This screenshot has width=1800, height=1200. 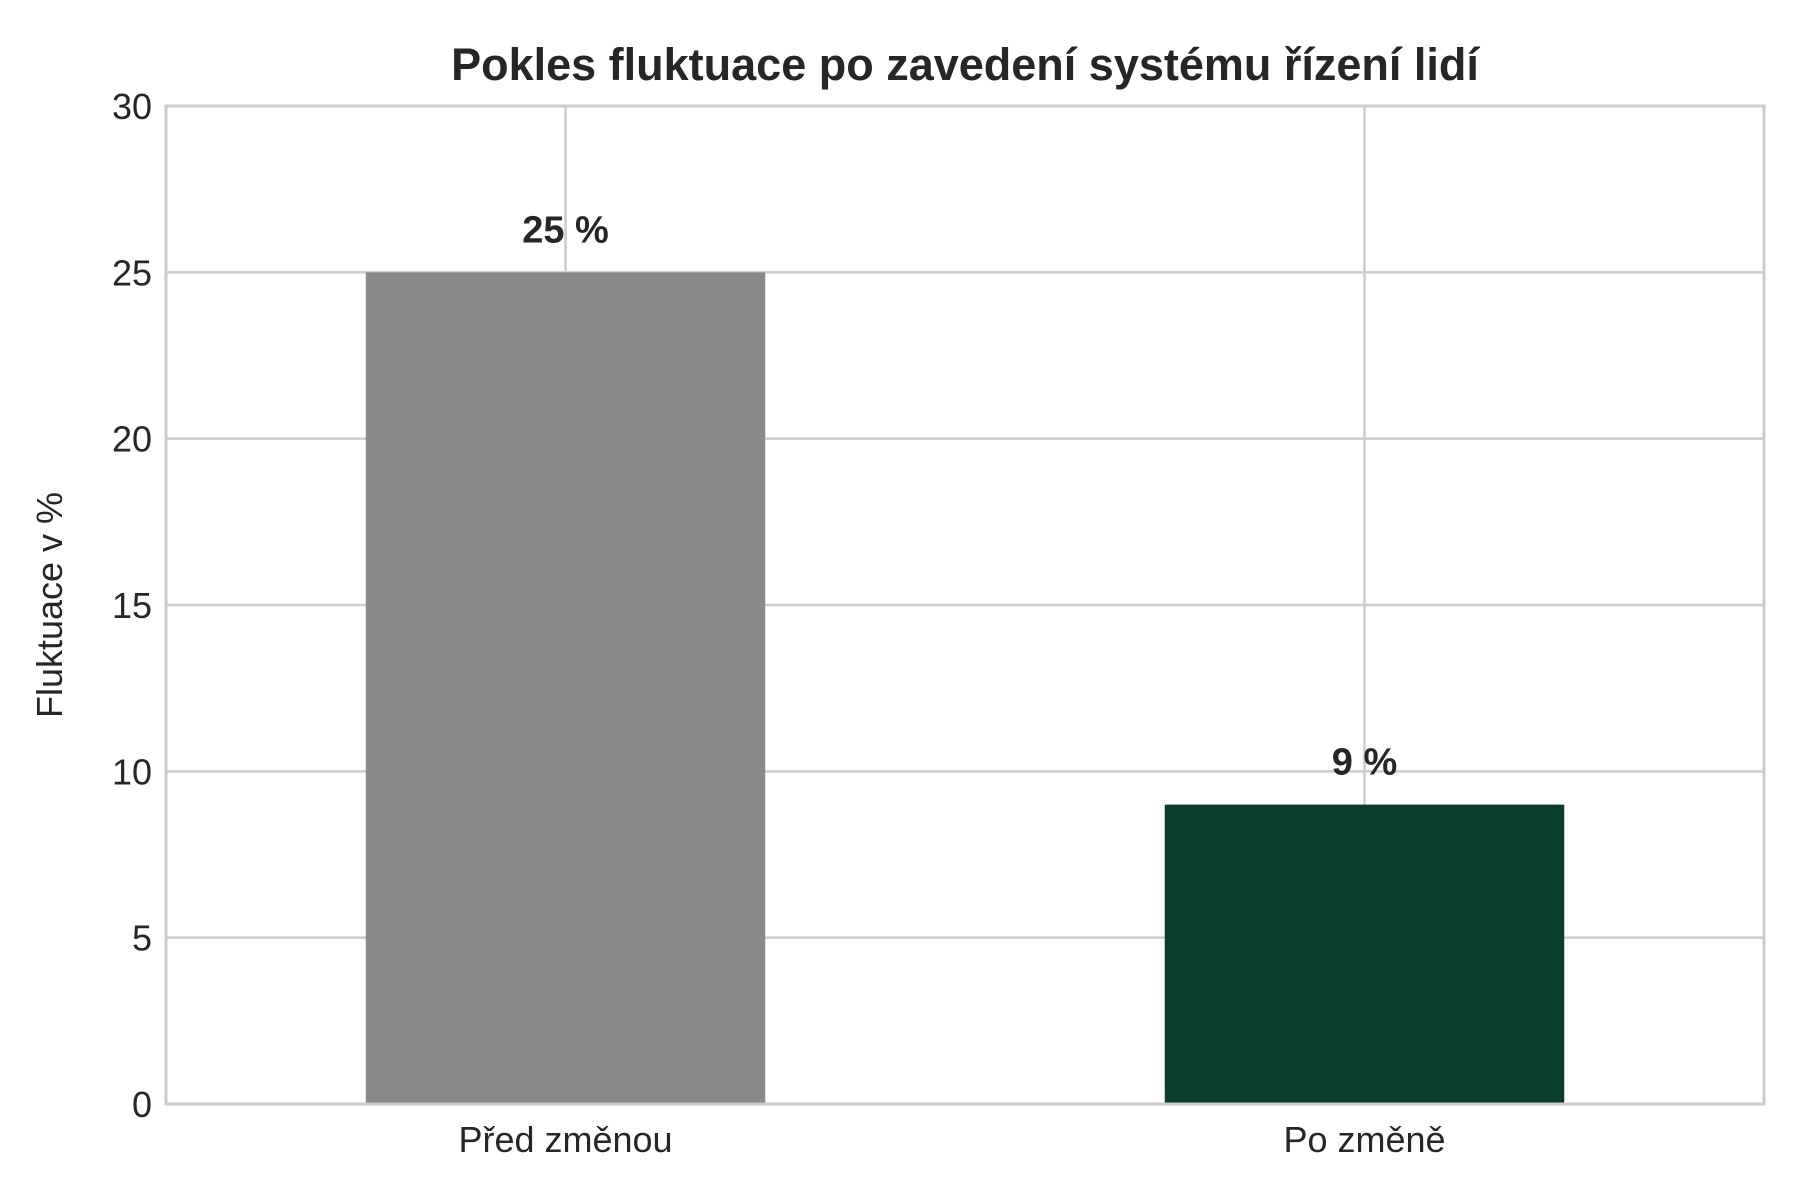 What do you see at coordinates (132, 272) in the screenshot?
I see `y-tick-label: 25` at bounding box center [132, 272].